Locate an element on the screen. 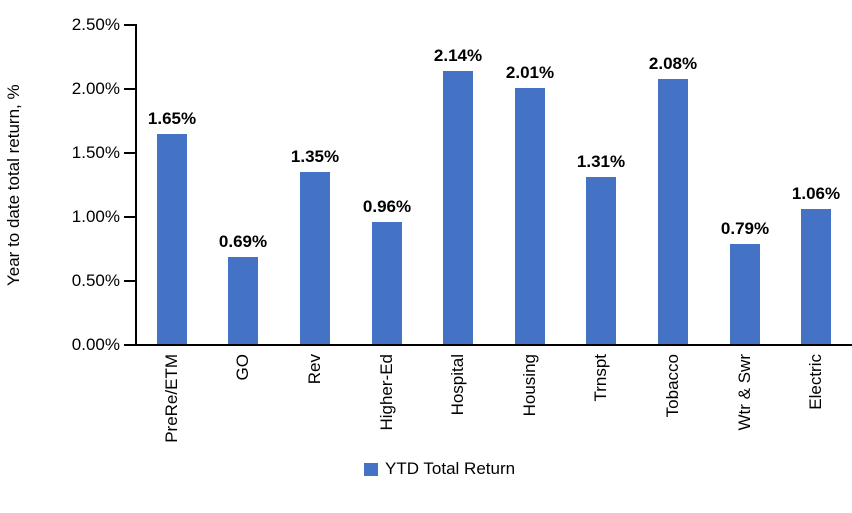  x-category-label: Rev is located at coordinates (314, 369).